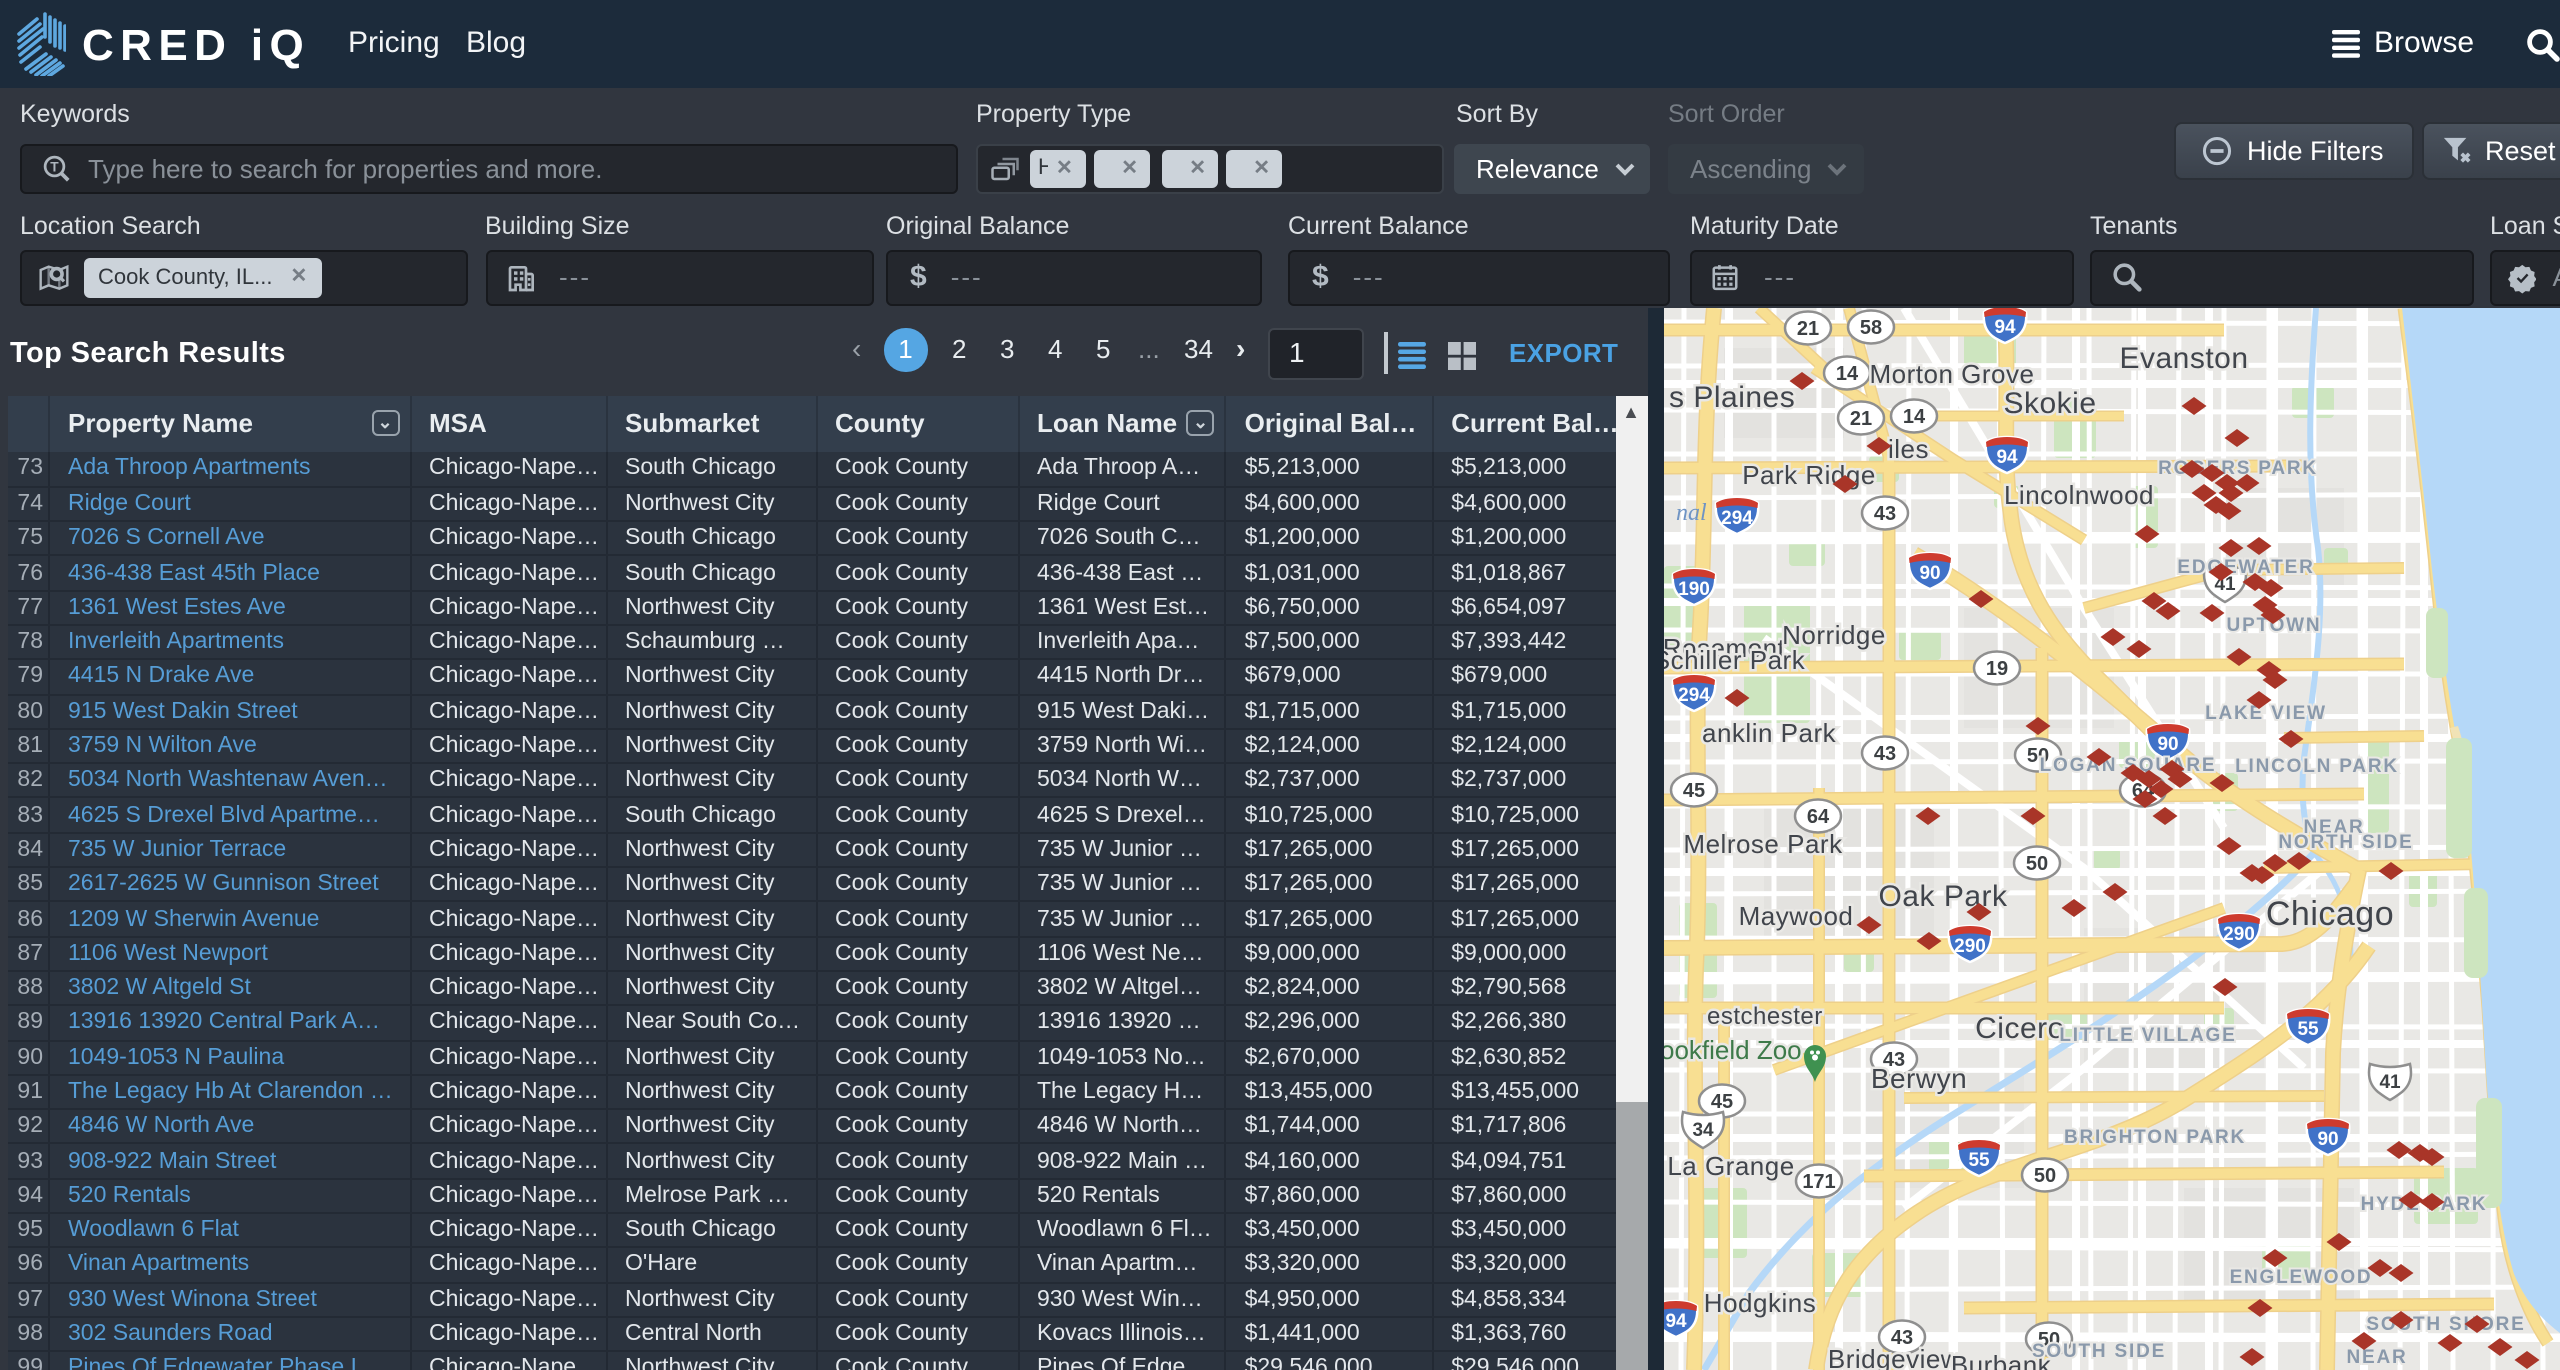  I want to click on svg-text: estchester, so click(1764, 1016).